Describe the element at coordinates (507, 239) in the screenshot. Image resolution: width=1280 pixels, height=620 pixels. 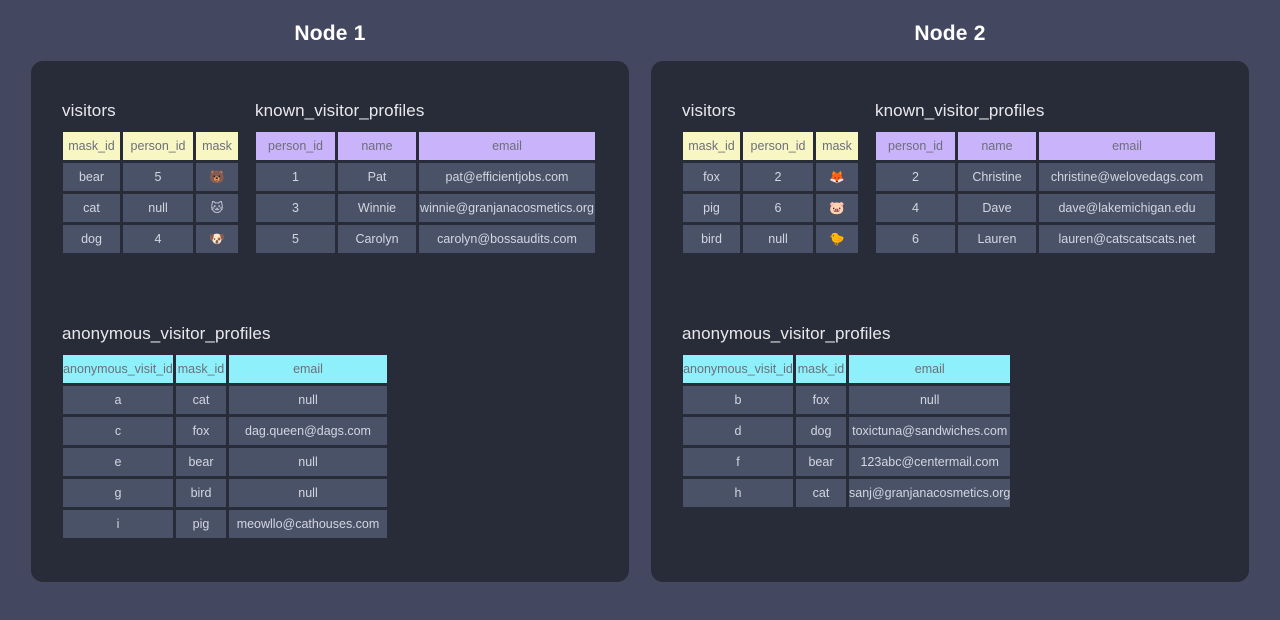
I see `cell-email: carolyn@bossaudits.com` at that location.